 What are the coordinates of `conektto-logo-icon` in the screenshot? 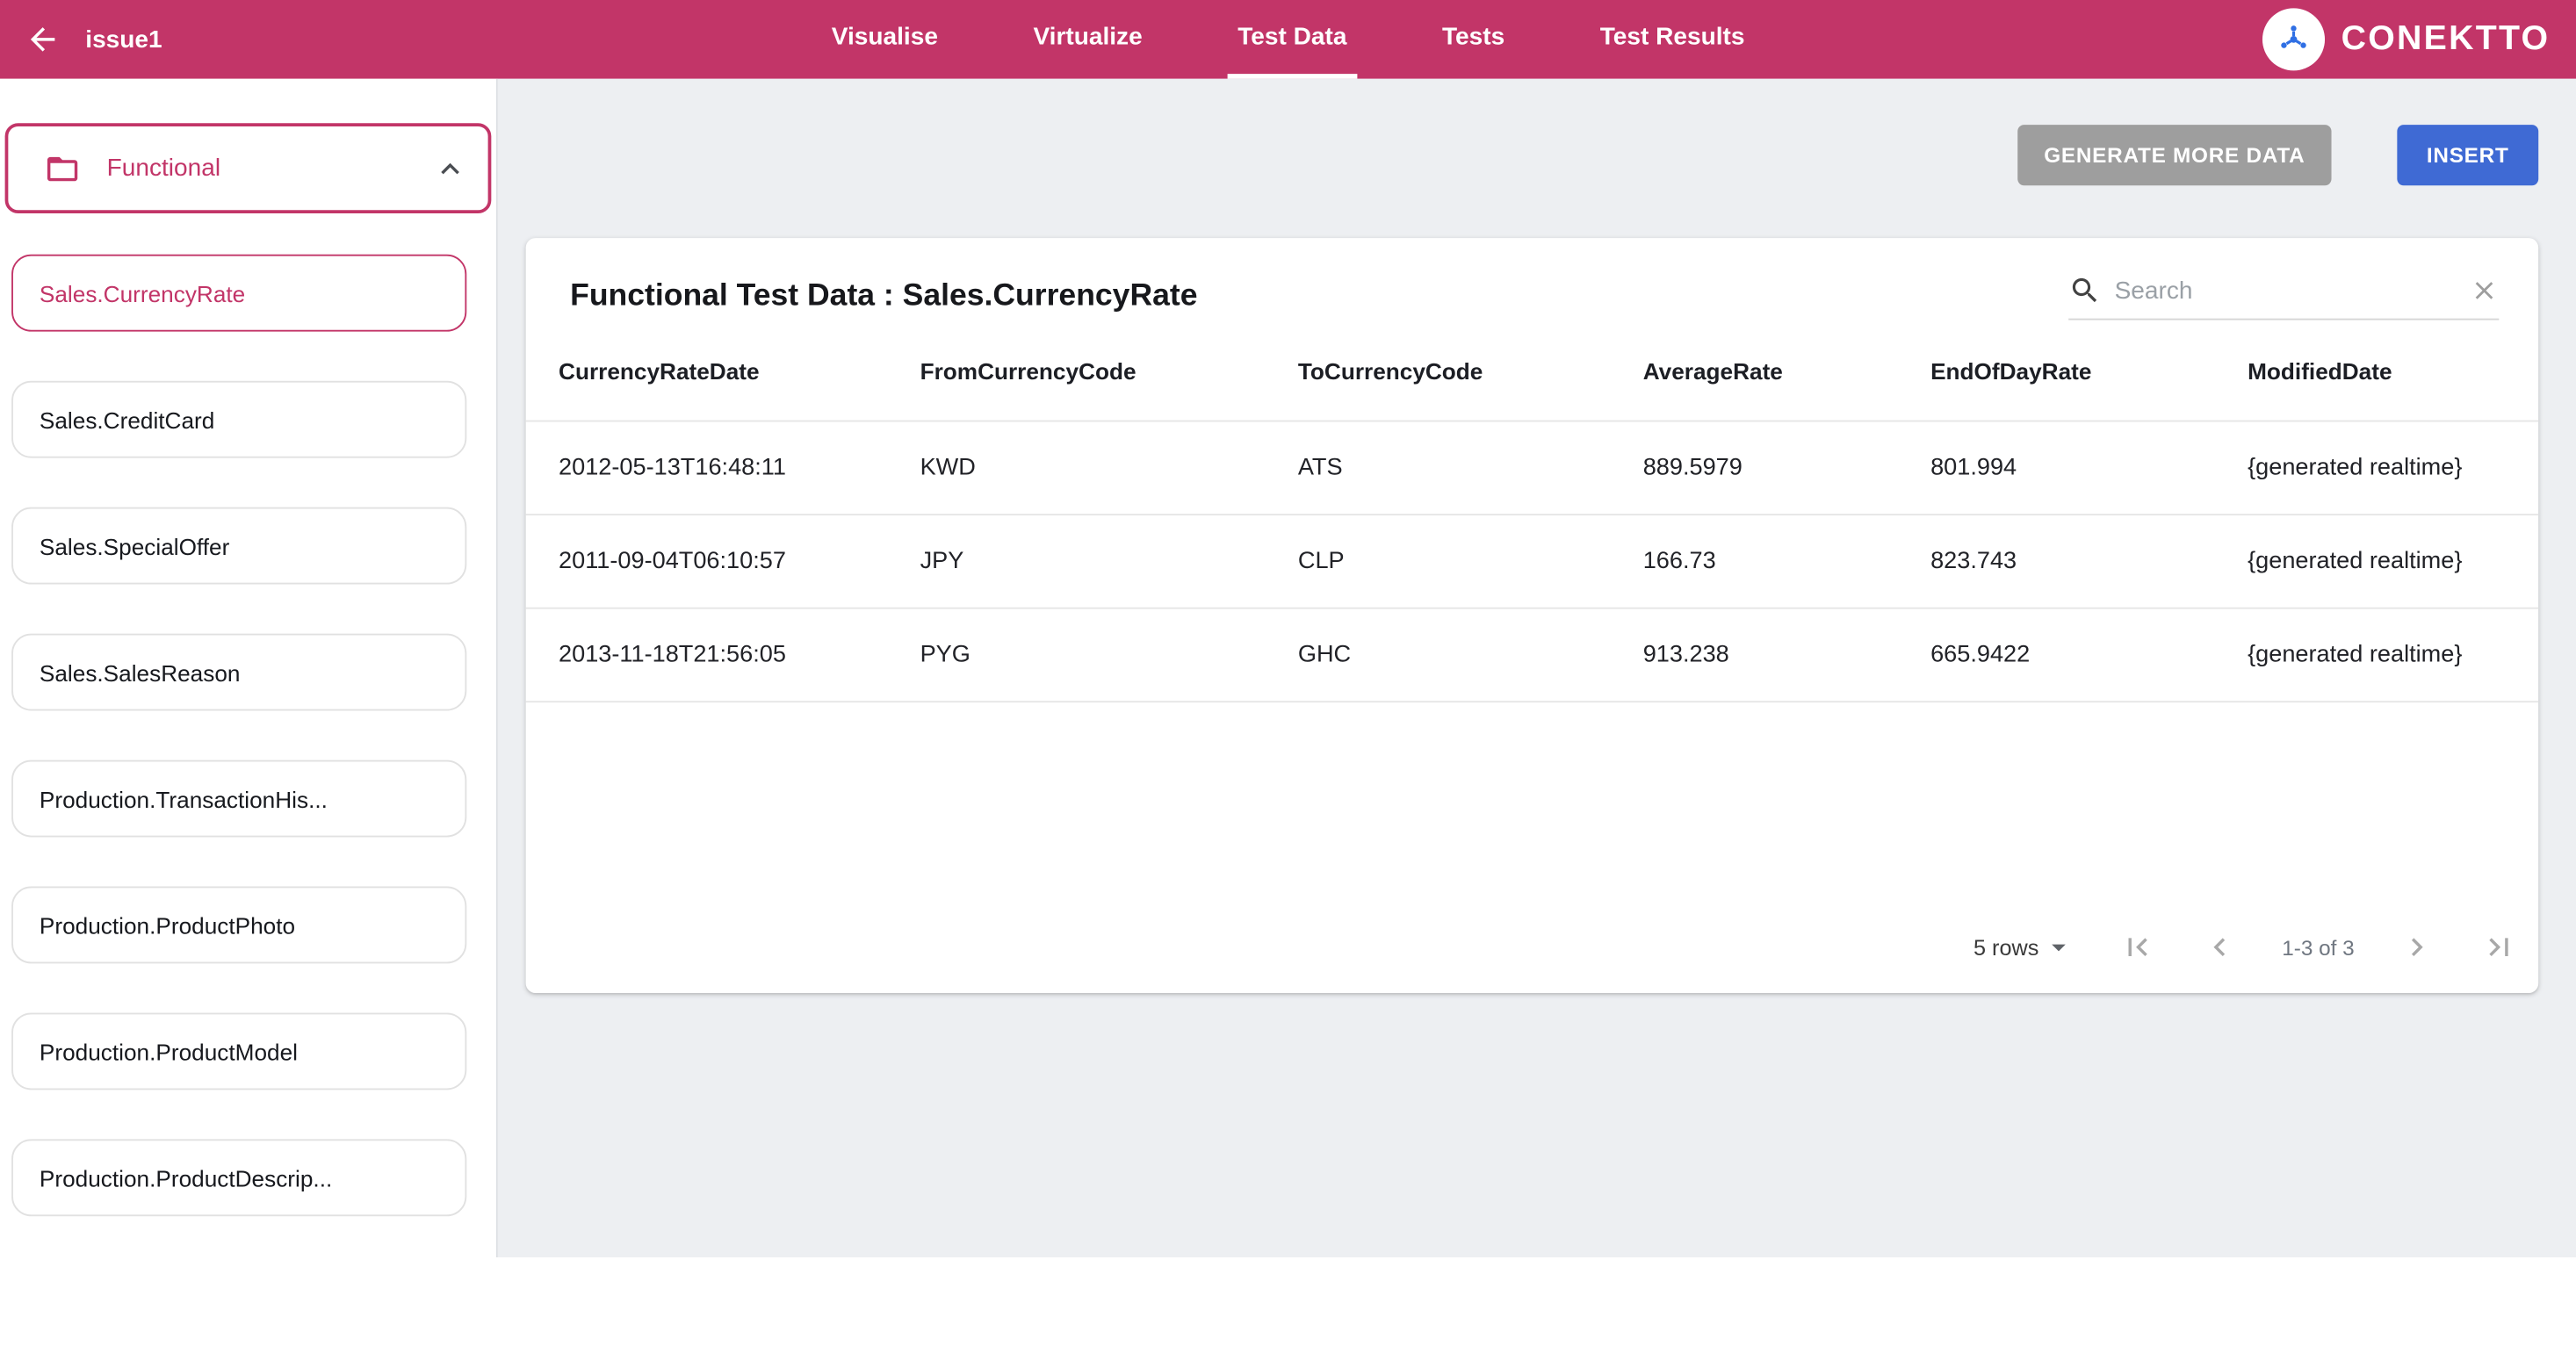 It's located at (2293, 39).